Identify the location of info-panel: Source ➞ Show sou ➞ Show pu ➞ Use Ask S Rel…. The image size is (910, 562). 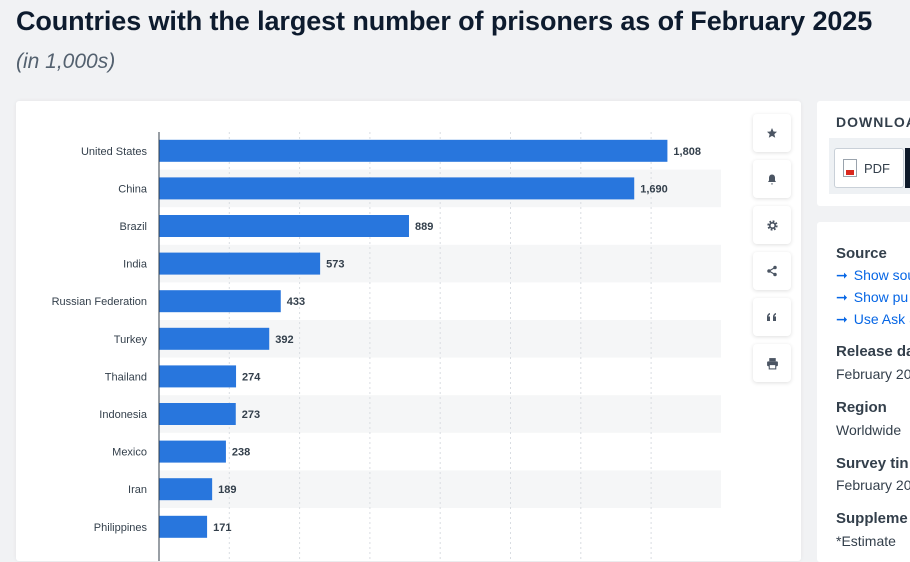
(863, 392).